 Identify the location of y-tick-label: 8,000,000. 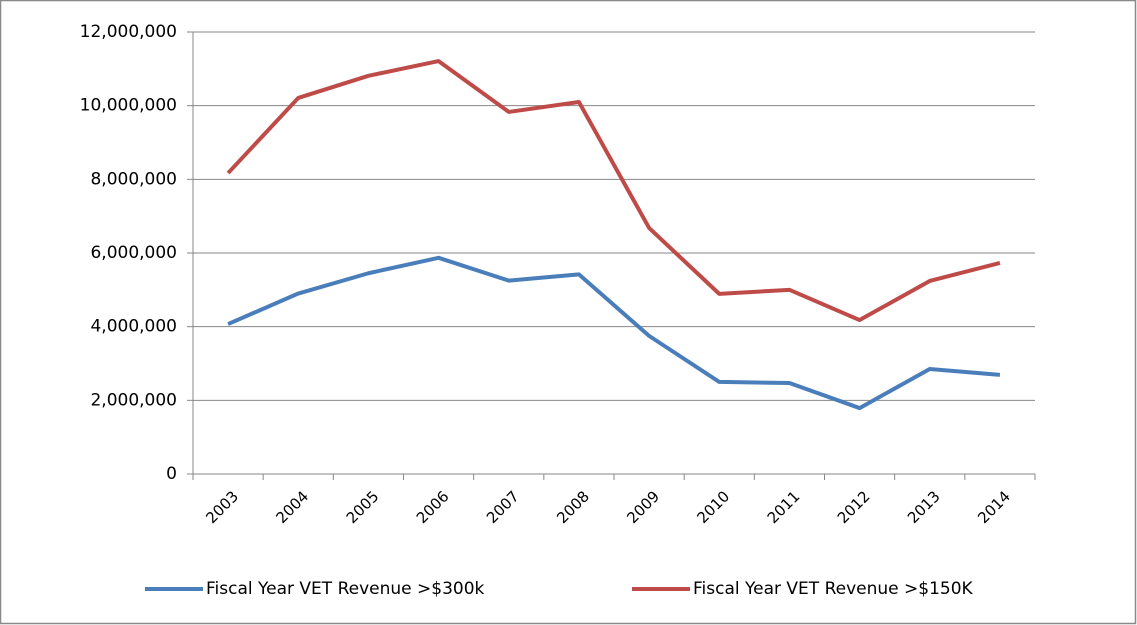
(133, 179).